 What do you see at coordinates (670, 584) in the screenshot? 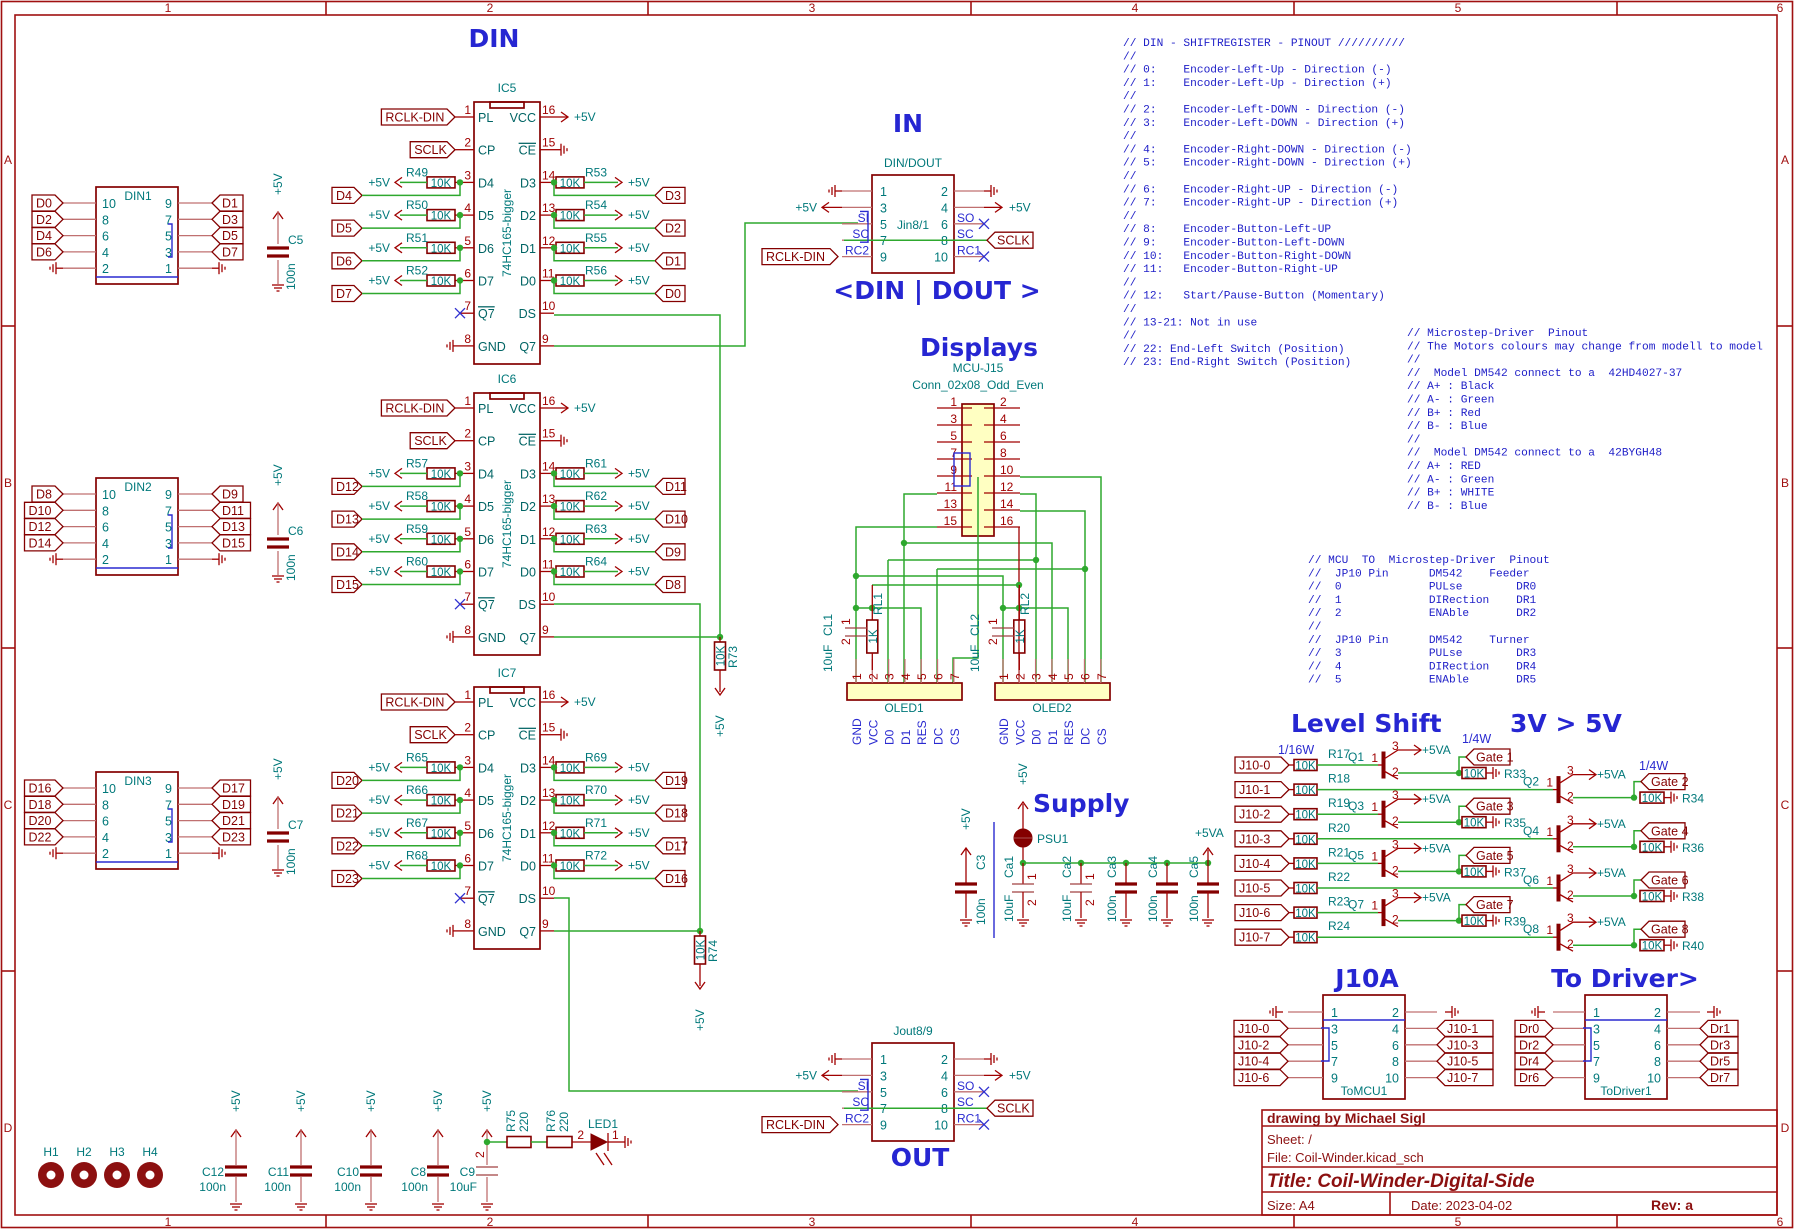
I see `net-label: D8` at bounding box center [670, 584].